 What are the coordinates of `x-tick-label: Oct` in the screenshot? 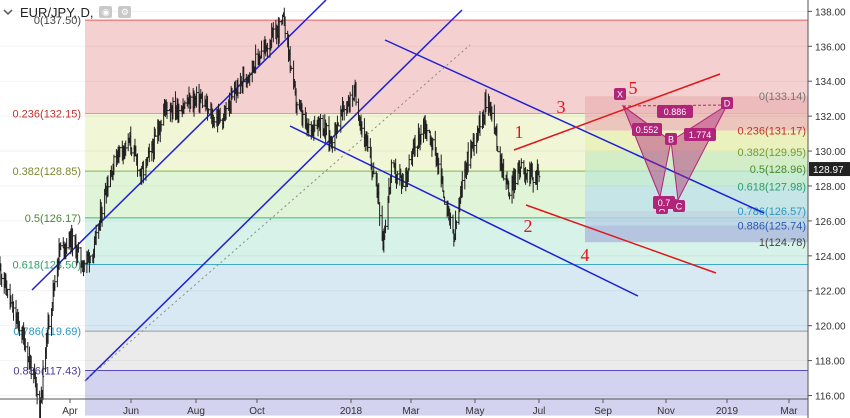 It's located at (257, 411).